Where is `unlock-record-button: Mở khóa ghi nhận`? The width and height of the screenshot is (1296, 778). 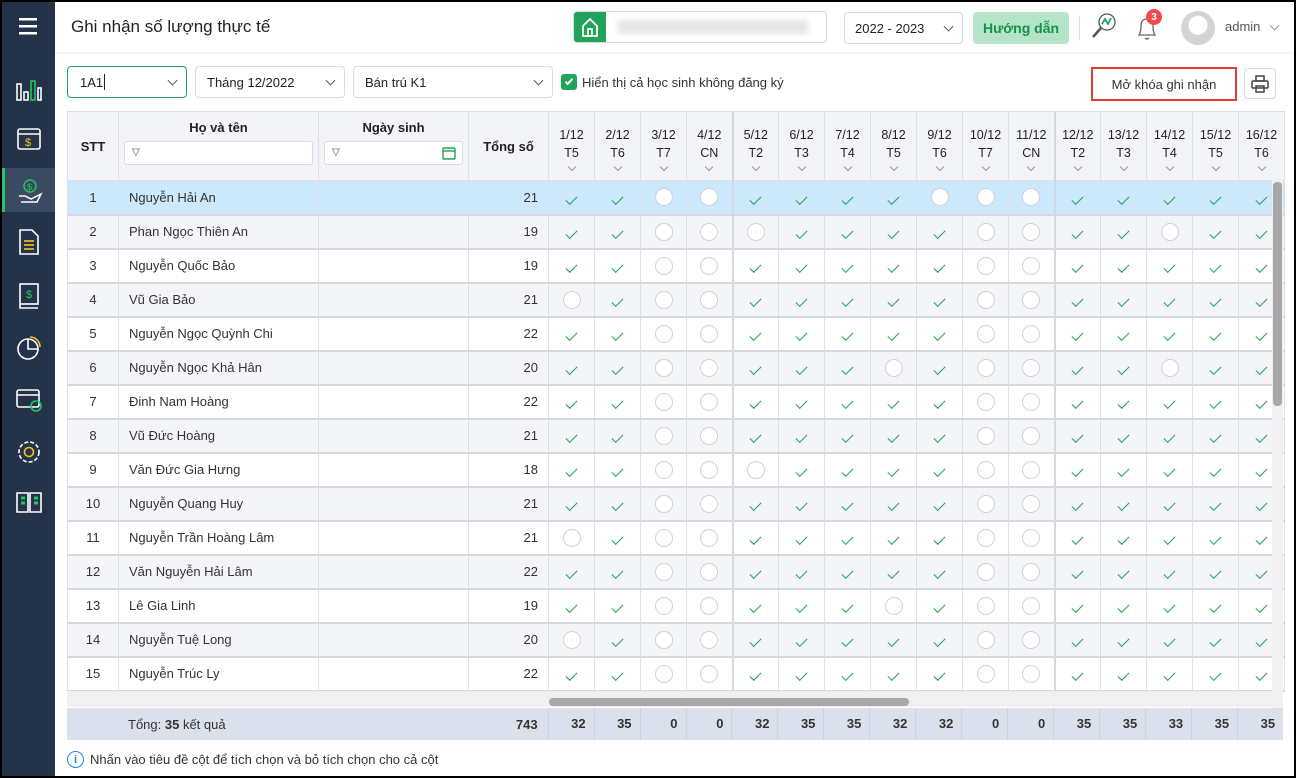 unlock-record-button: Mở khóa ghi nhận is located at coordinates (1164, 84).